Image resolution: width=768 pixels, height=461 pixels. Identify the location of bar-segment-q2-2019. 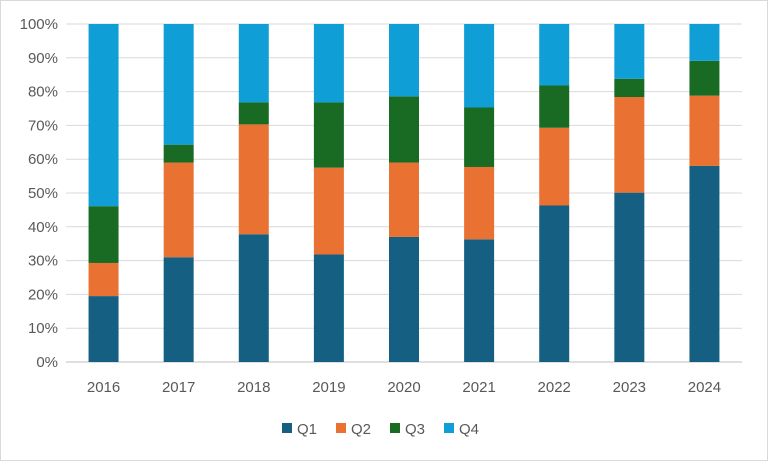
(328, 211).